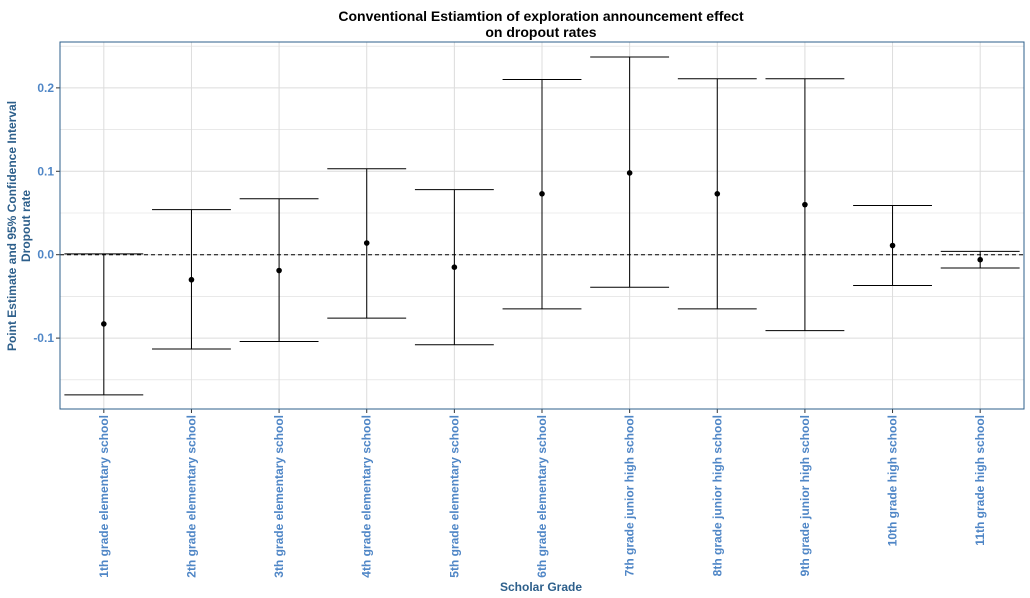 The image size is (1030, 598). Describe the element at coordinates (454, 496) in the screenshot. I see `x-tick-label: 5th grade elementary school` at that location.